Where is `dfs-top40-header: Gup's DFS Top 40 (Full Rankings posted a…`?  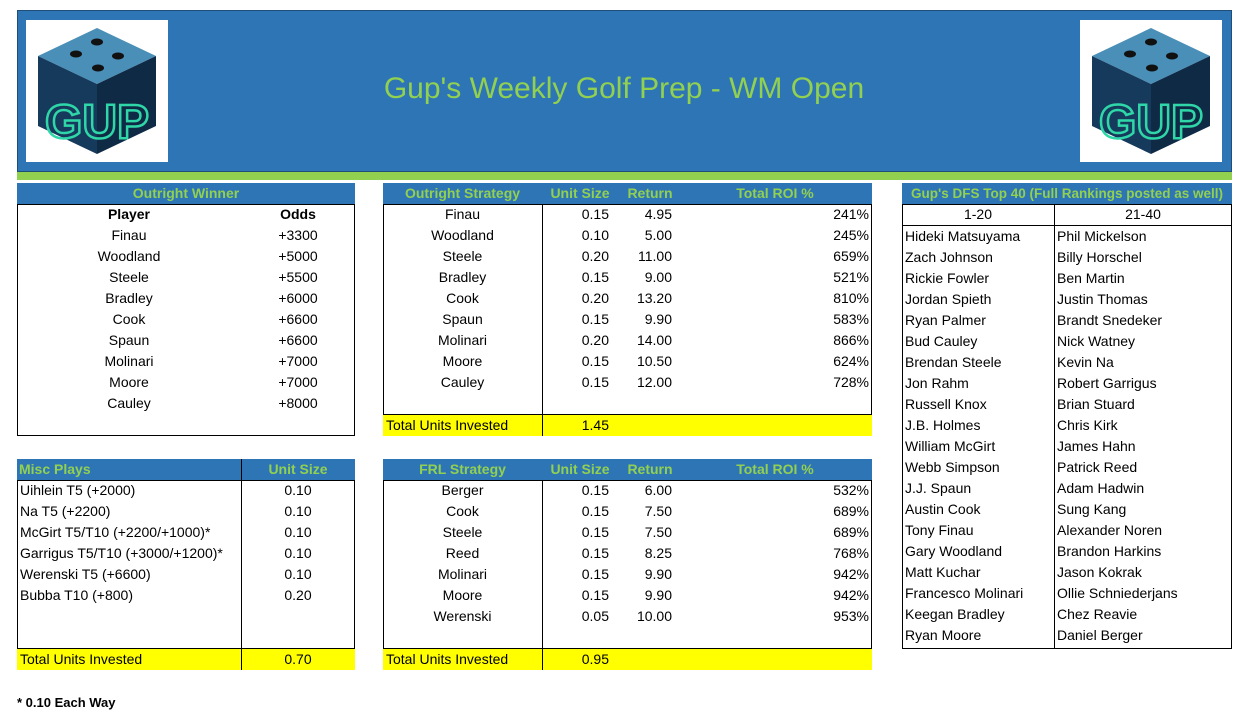
dfs-top40-header: Gup's DFS Top 40 (Full Rankings posted a… is located at coordinates (1067, 193).